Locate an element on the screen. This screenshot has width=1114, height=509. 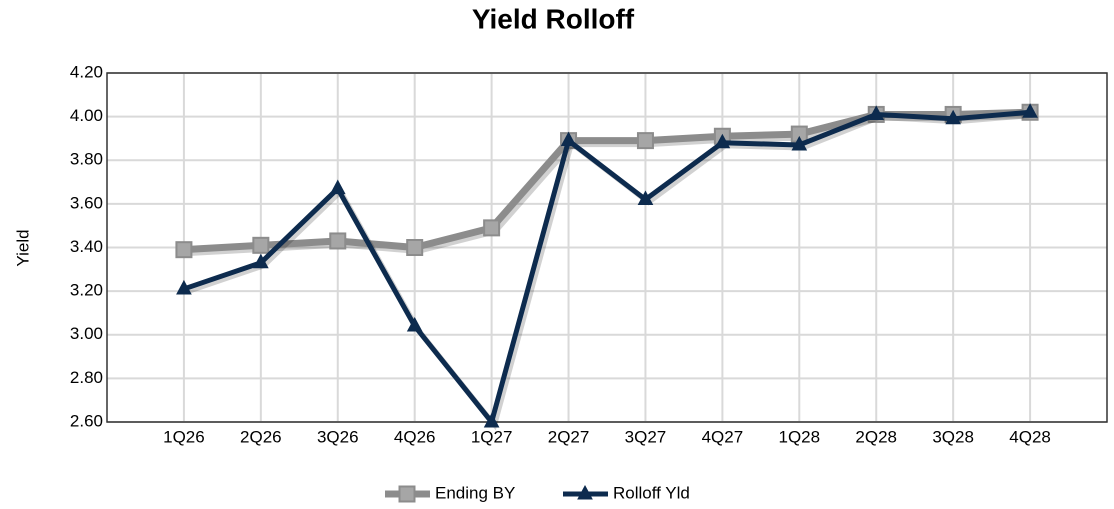
y-tick-label: 3.20 is located at coordinates (86, 290).